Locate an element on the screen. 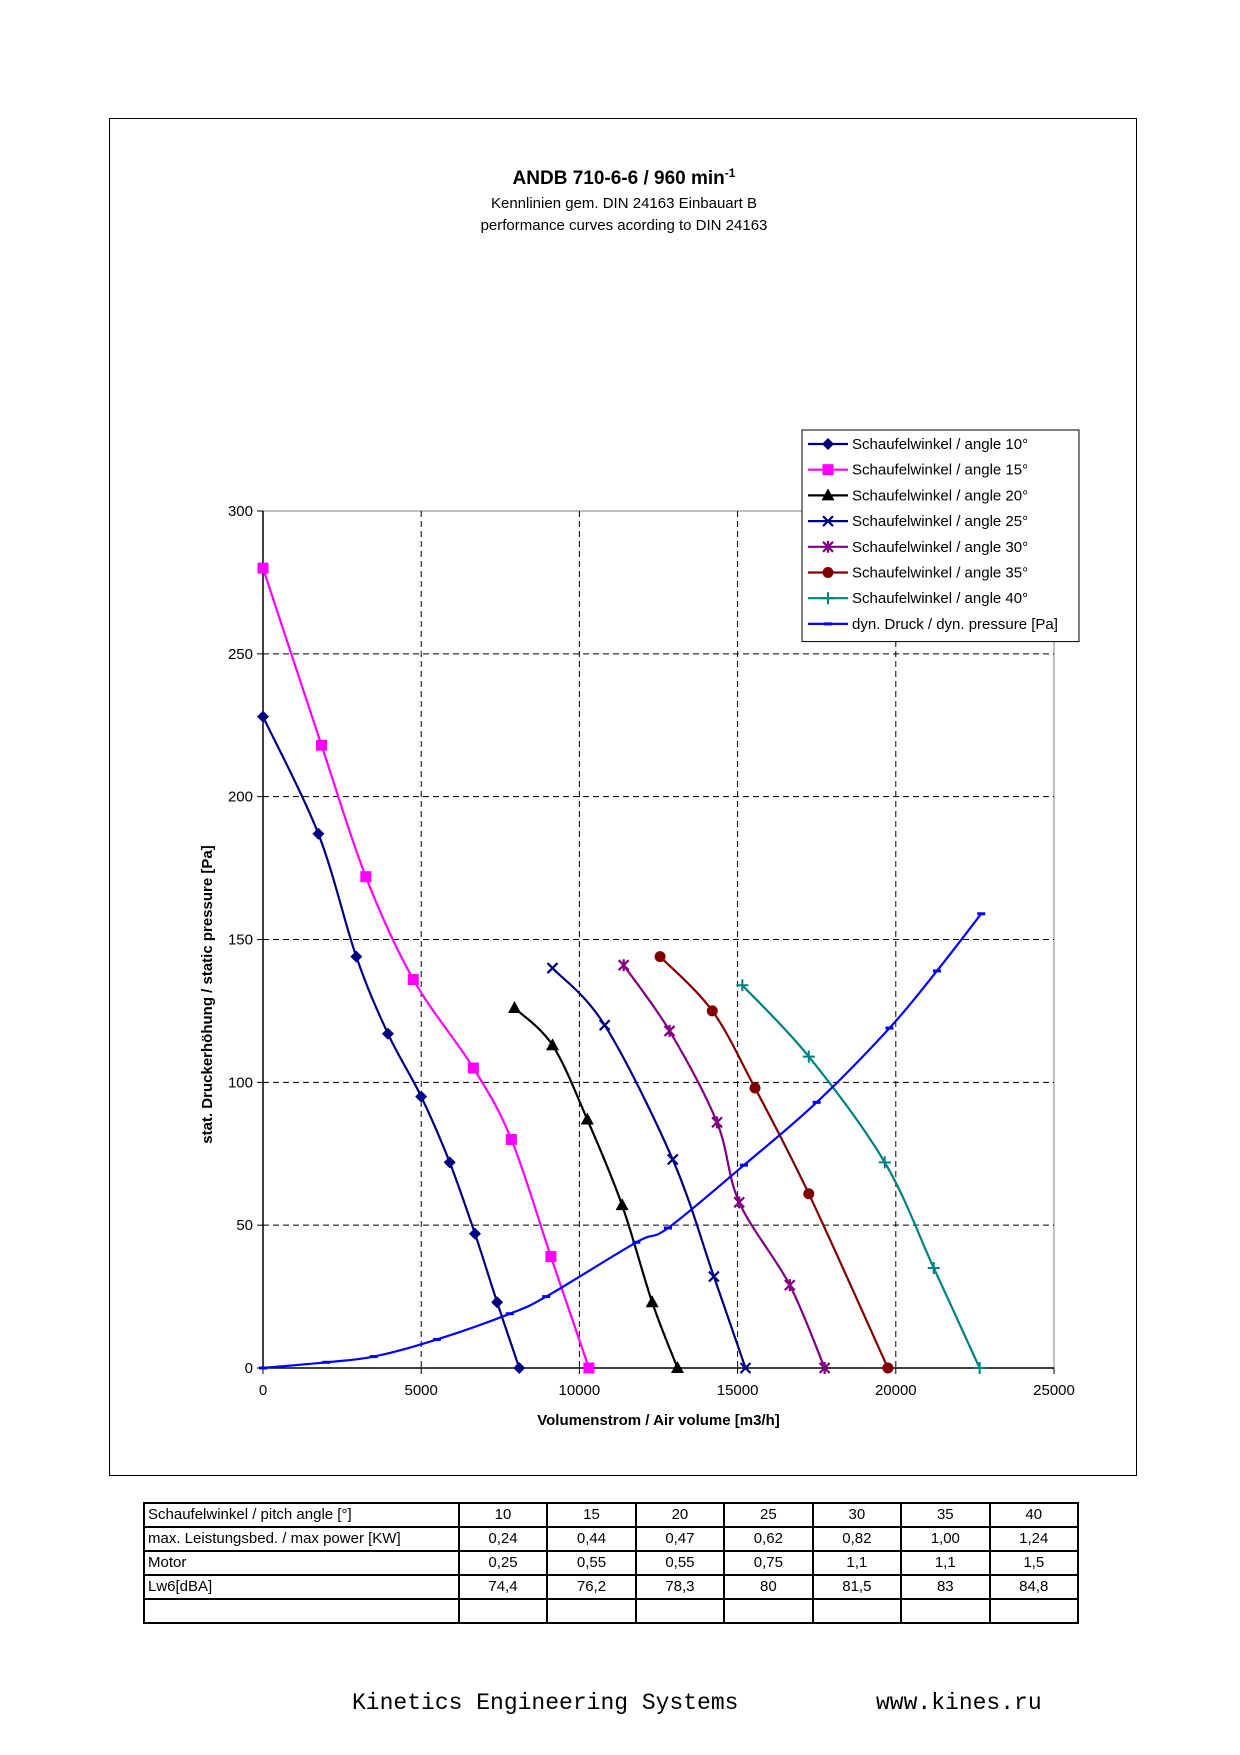 The width and height of the screenshot is (1240, 1755). table-row-label: max. Leistungsbed. / max power [KW] is located at coordinates (301, 1539).